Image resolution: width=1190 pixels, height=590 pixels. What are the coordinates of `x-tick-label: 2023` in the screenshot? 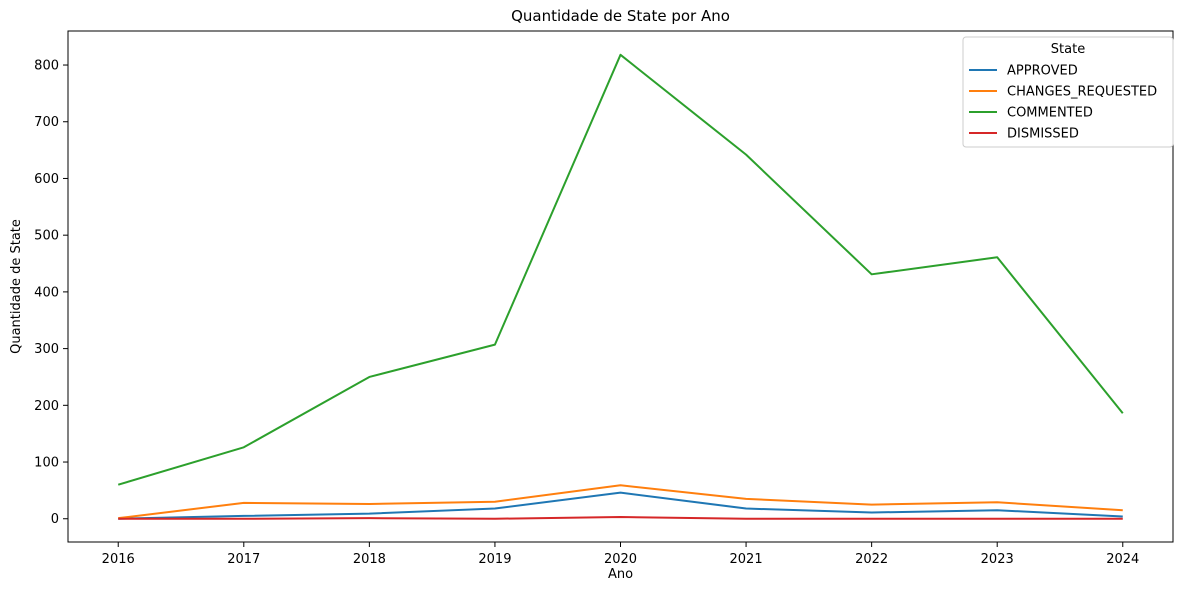 It's located at (997, 559).